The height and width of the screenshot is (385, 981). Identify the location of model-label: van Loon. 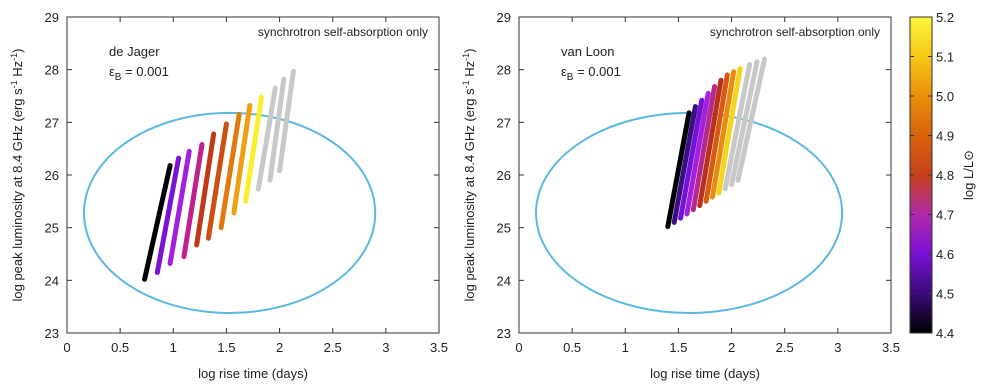
(588, 51).